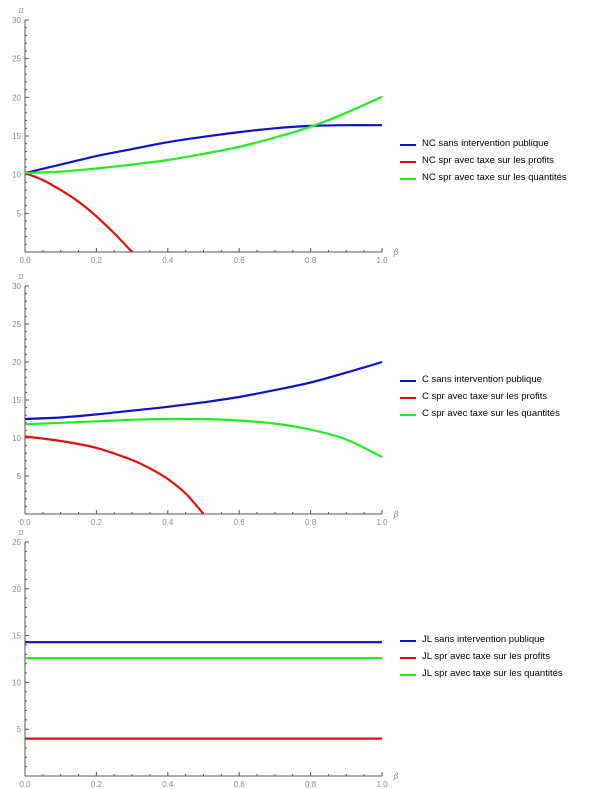 The height and width of the screenshot is (789, 594). Describe the element at coordinates (168, 522) in the screenshot. I see `chart1-x-tick-label: 0.4` at that location.